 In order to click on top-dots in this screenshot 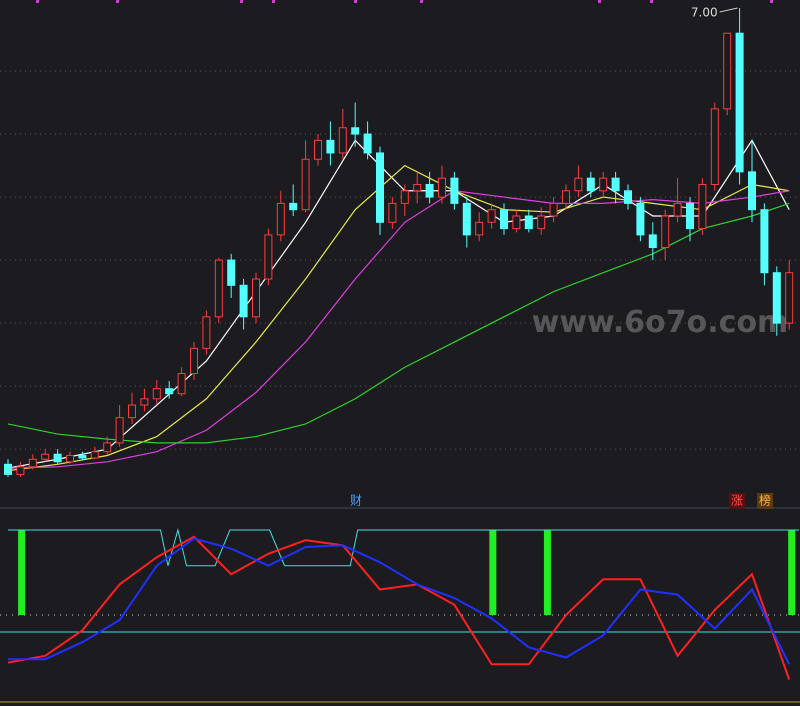, I will do `click(404, 1)`.